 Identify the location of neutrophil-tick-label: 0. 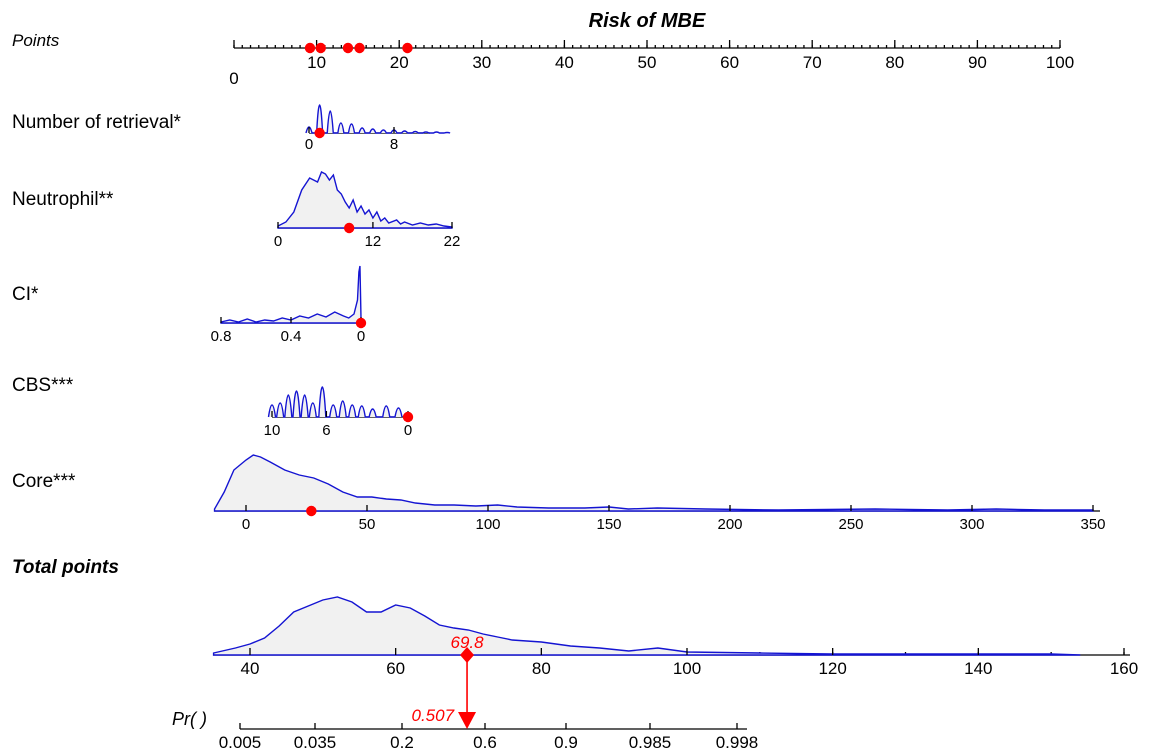
(278, 241).